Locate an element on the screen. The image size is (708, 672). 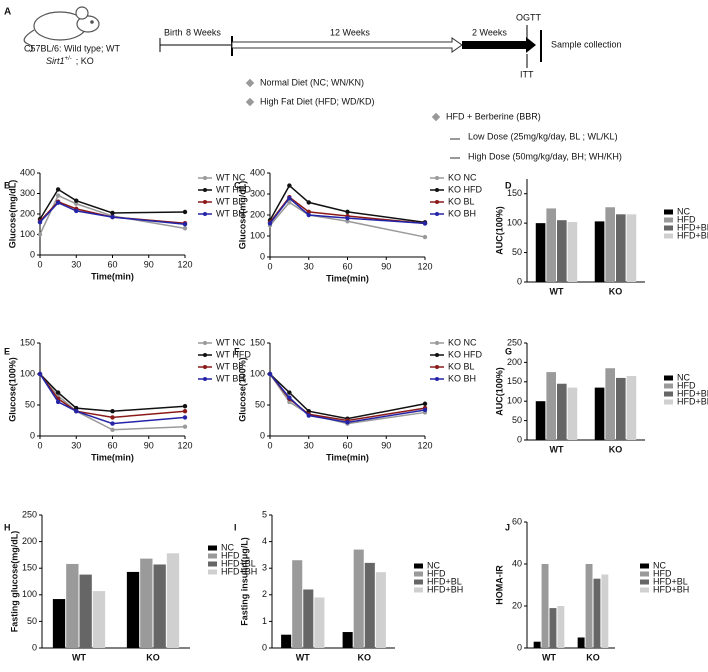
ko-gene: Sirt1 is located at coordinates (55, 61).